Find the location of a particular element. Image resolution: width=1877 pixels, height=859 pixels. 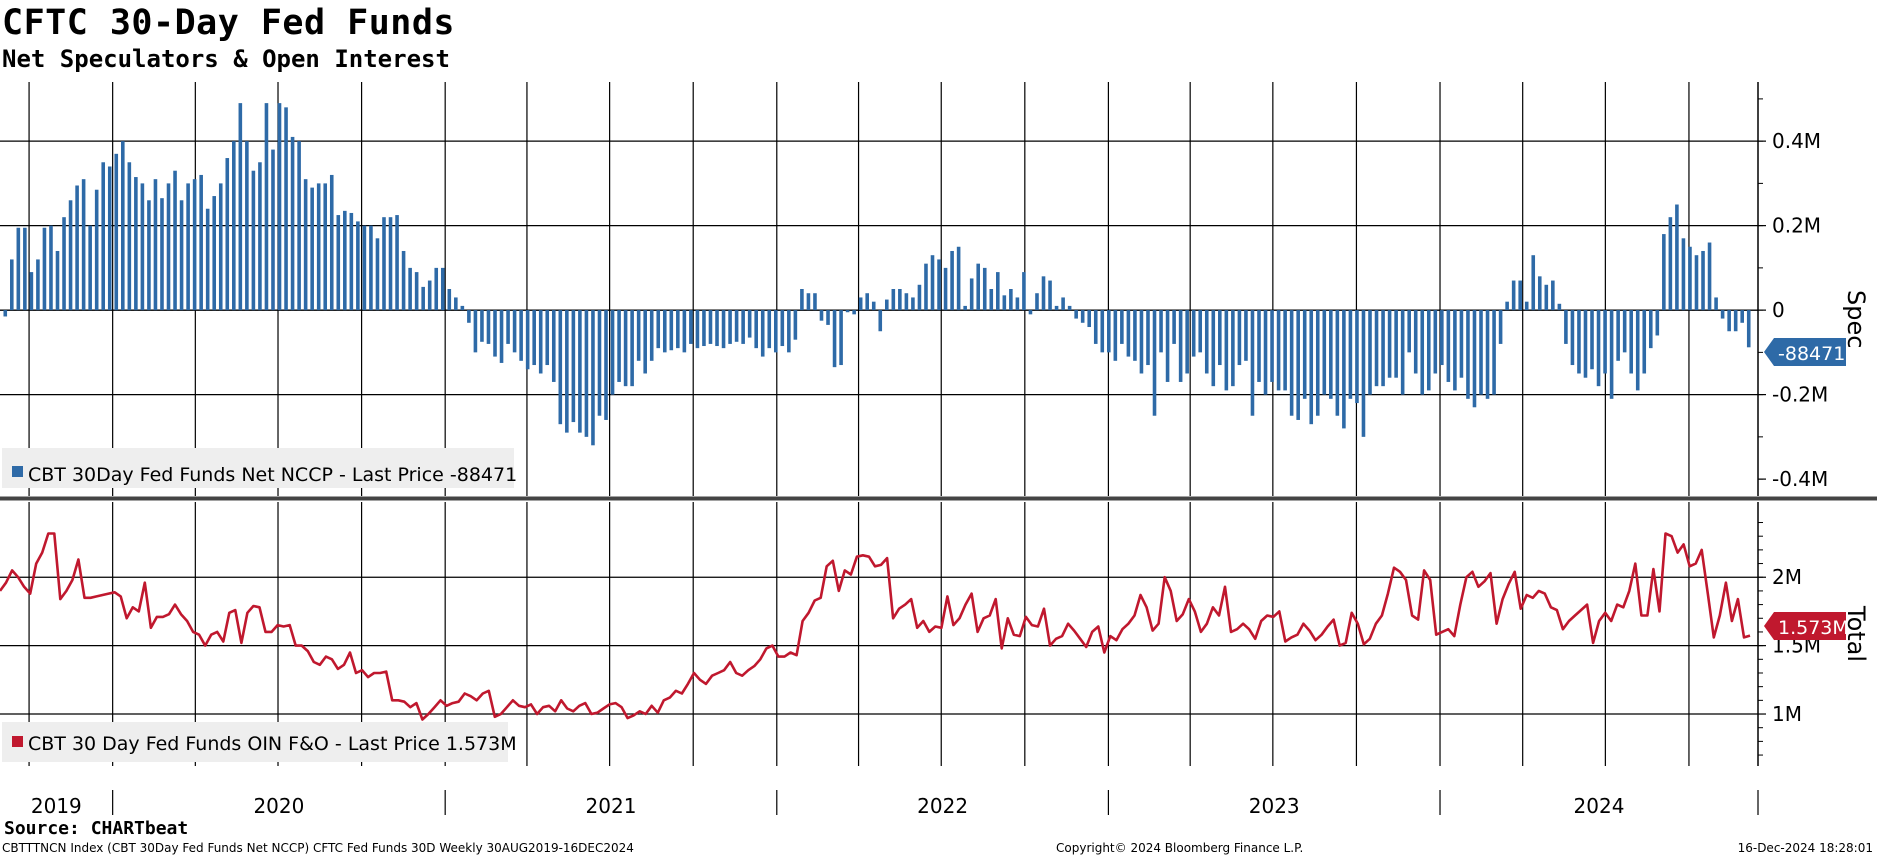

copyright: Copyright© 2024 Bloomberg Finance L.P. is located at coordinates (1180, 848).